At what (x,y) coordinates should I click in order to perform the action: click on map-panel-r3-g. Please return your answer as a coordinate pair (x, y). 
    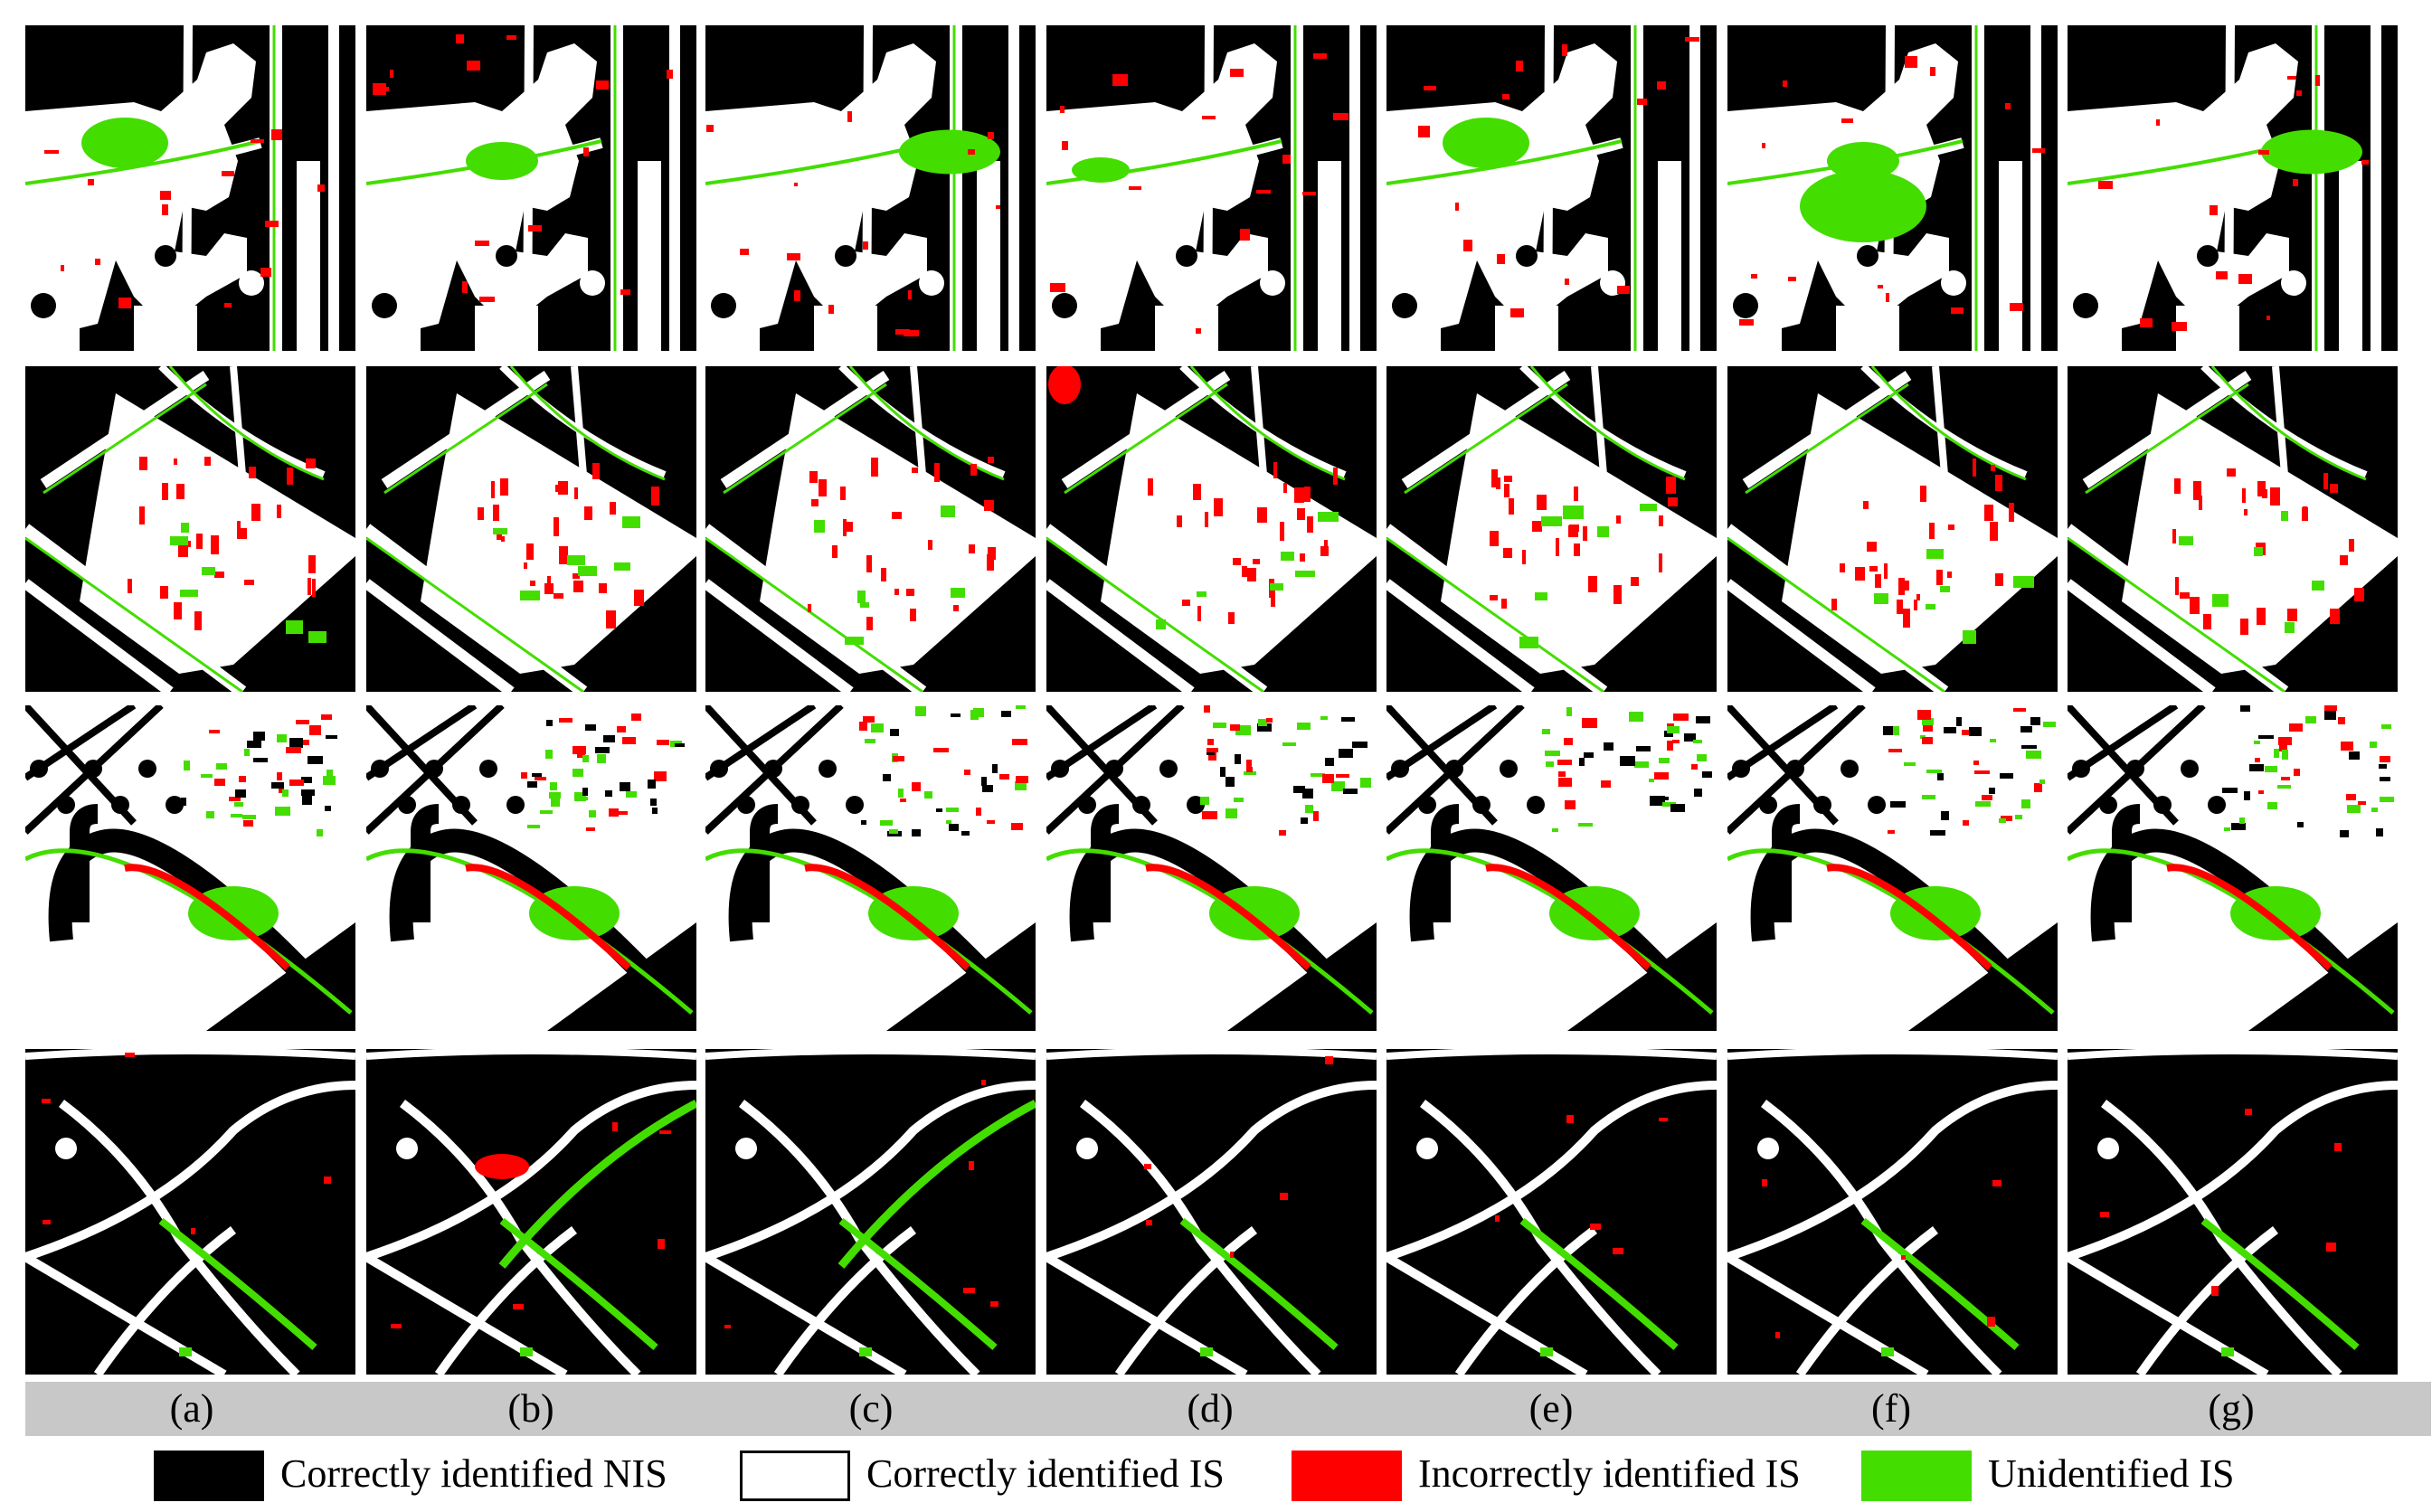
    Looking at the image, I should click on (2233, 868).